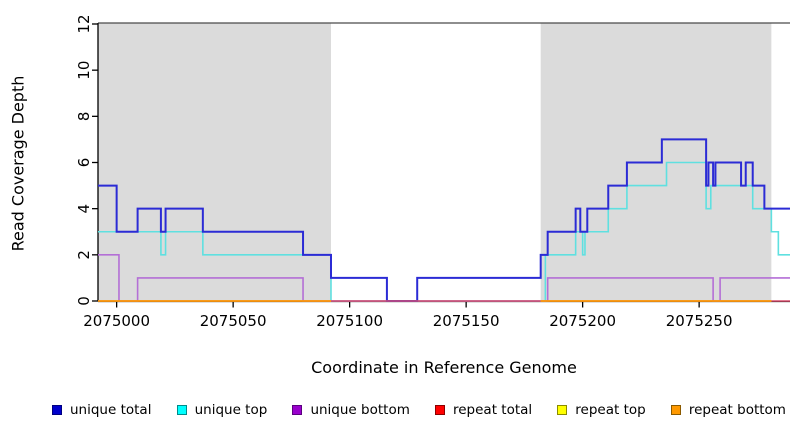 Image resolution: width=792 pixels, height=432 pixels. I want to click on legend-label-unique-bottom: unique bottom, so click(360, 410).